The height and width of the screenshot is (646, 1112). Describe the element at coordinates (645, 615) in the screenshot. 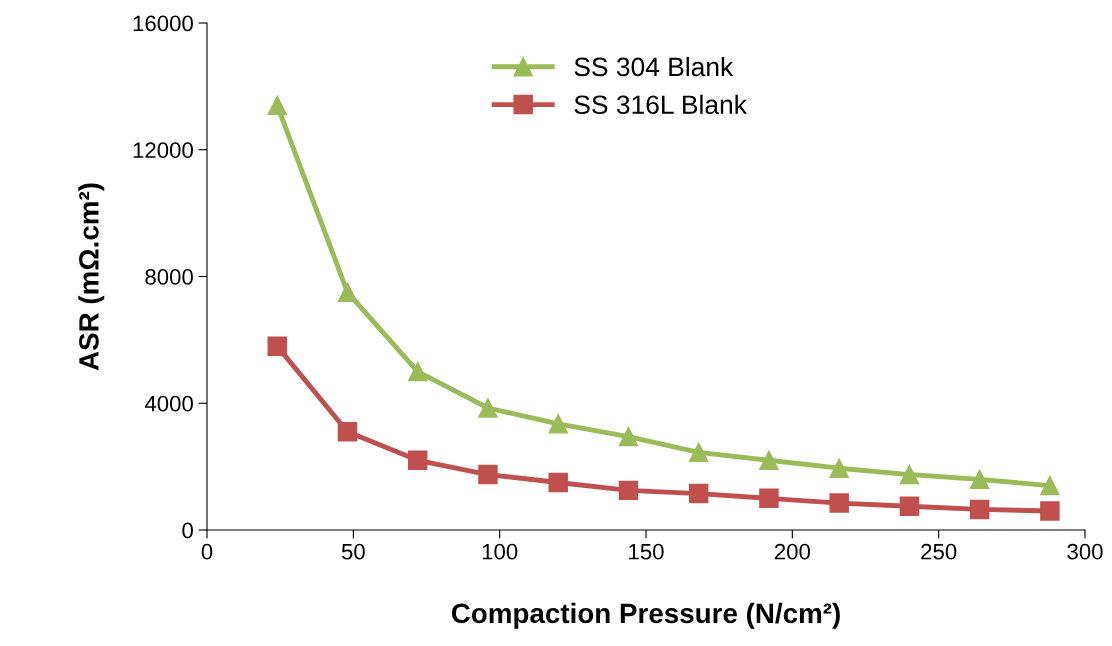

I see `x-axis-title: Compaction Pressure (N/cm²)` at that location.